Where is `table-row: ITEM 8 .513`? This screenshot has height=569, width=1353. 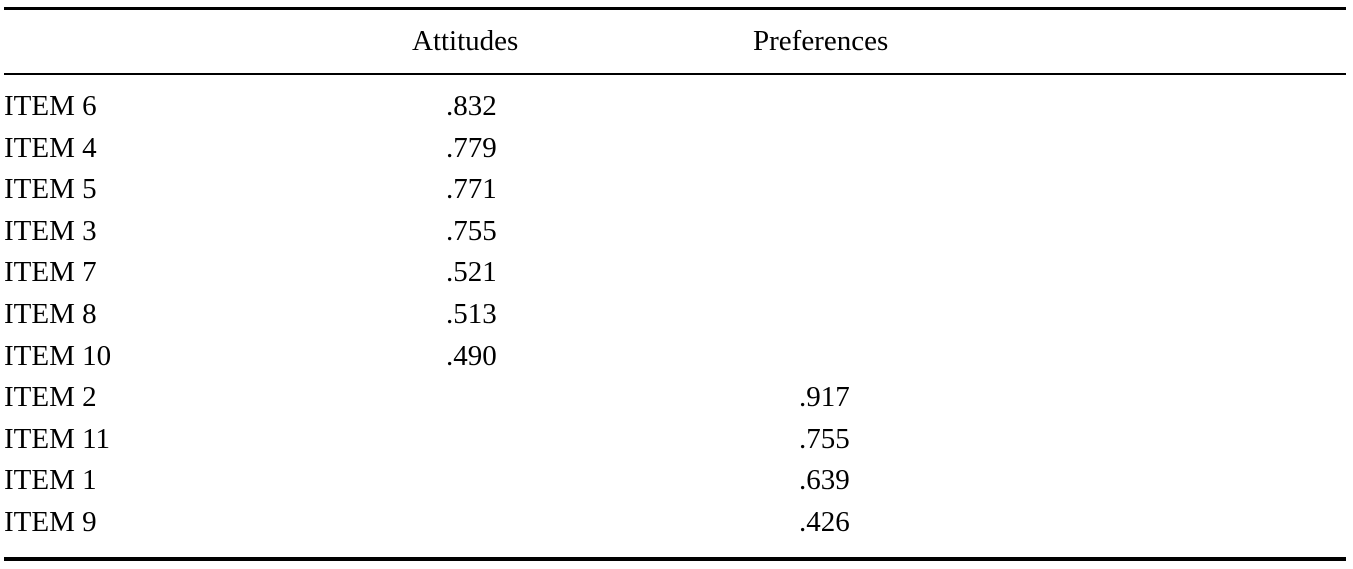 table-row: ITEM 8 .513 is located at coordinates (675, 316).